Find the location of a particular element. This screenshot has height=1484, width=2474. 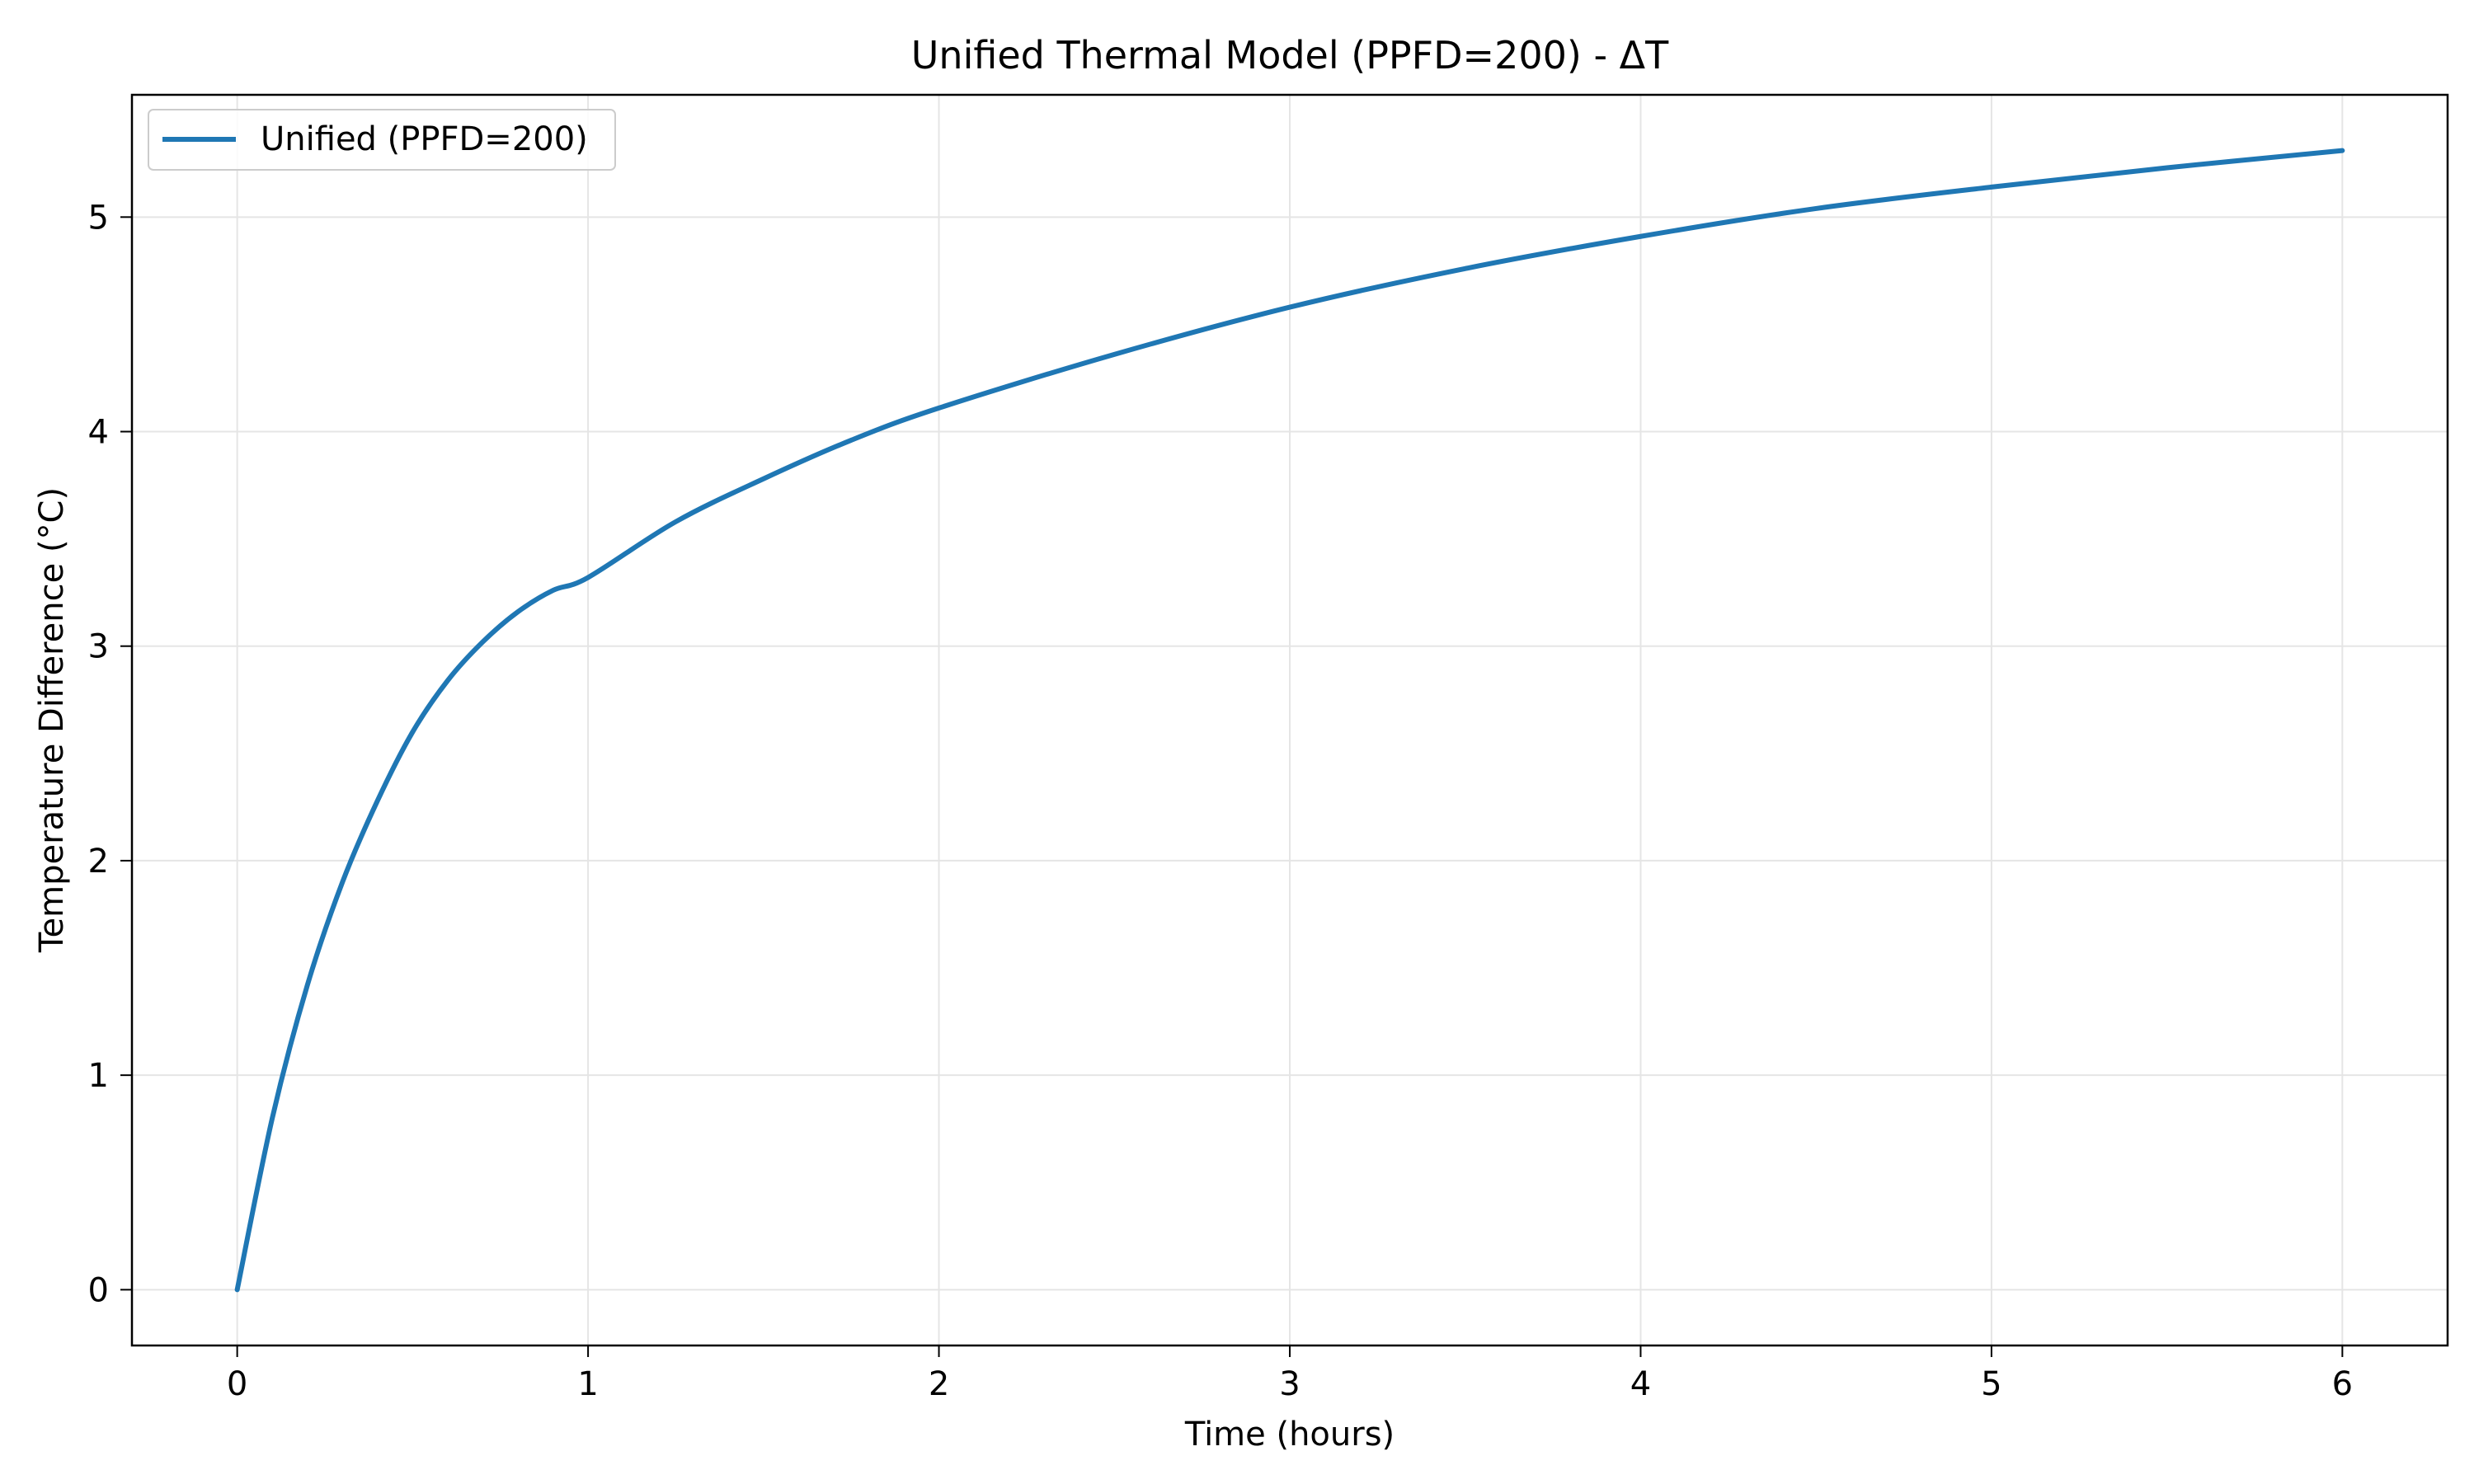

x-axis-label: Time (hours) is located at coordinates (1289, 1434).